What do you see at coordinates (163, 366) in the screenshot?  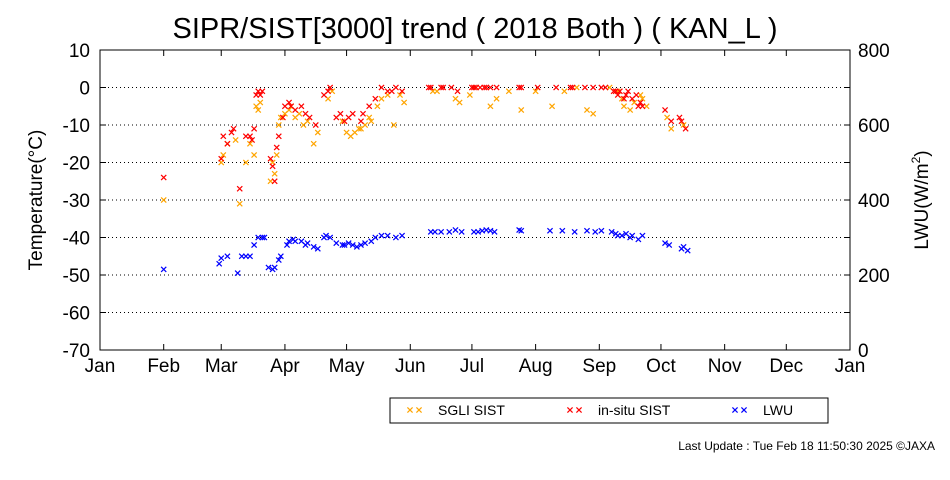 I see `x-tick-label: Feb` at bounding box center [163, 366].